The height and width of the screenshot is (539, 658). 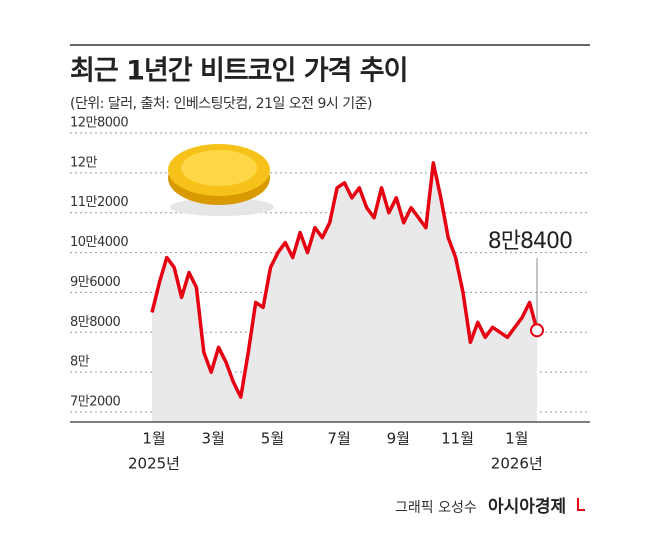 I want to click on x-tick-label: 5월, so click(x=272, y=439).